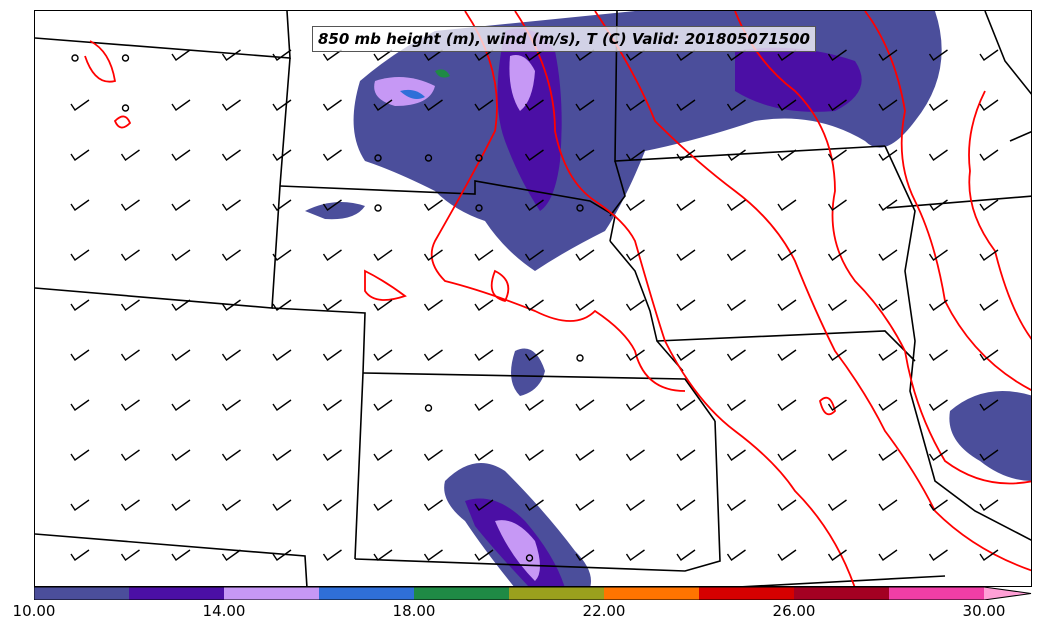 The width and height of the screenshot is (1041, 633). What do you see at coordinates (442, 73) in the screenshot?
I see `shade-18-20-a` at bounding box center [442, 73].